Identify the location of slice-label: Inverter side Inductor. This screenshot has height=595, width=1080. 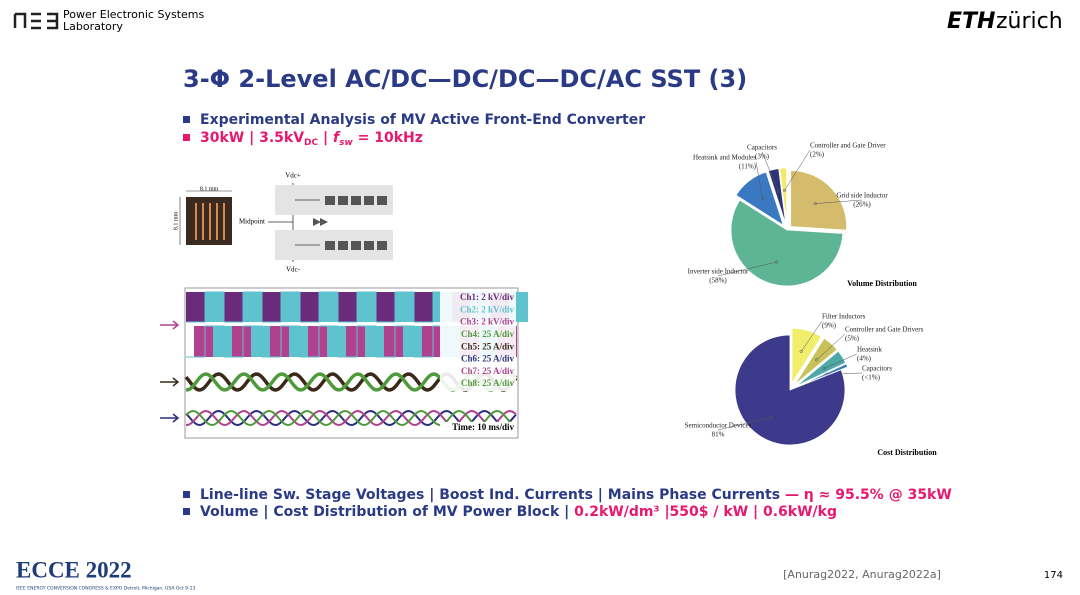
(718, 272).